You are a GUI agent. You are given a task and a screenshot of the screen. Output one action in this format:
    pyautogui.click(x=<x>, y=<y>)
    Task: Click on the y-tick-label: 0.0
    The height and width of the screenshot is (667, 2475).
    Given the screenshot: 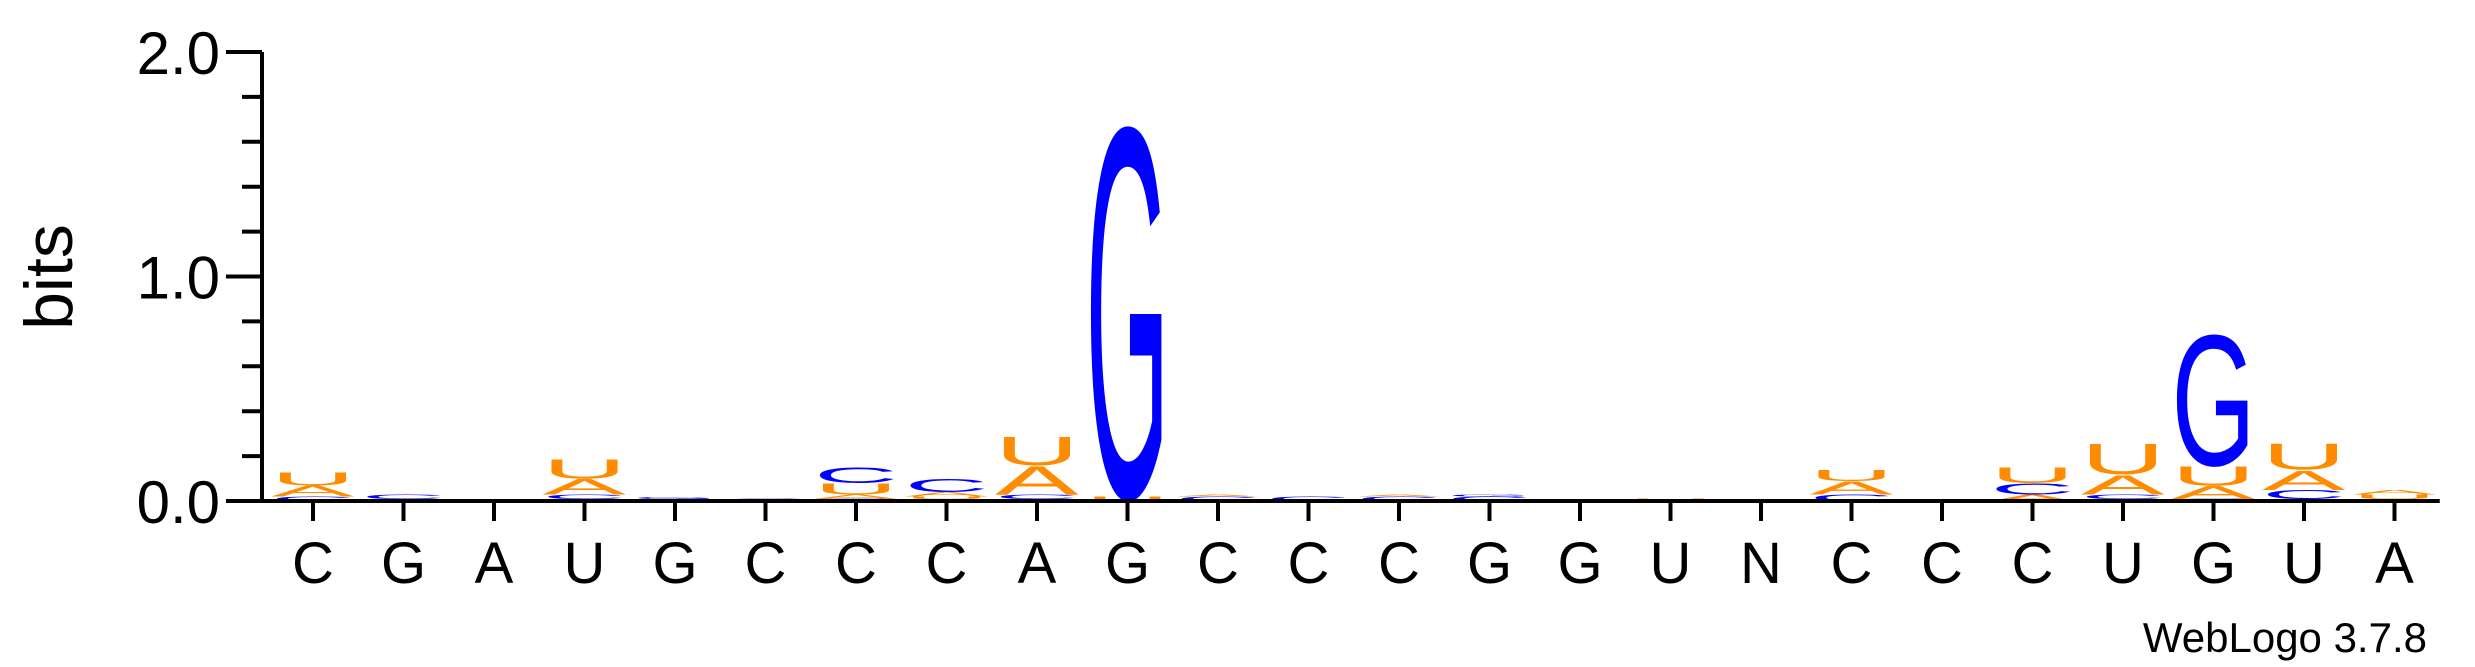 What is the action you would take?
    pyautogui.click(x=178, y=502)
    